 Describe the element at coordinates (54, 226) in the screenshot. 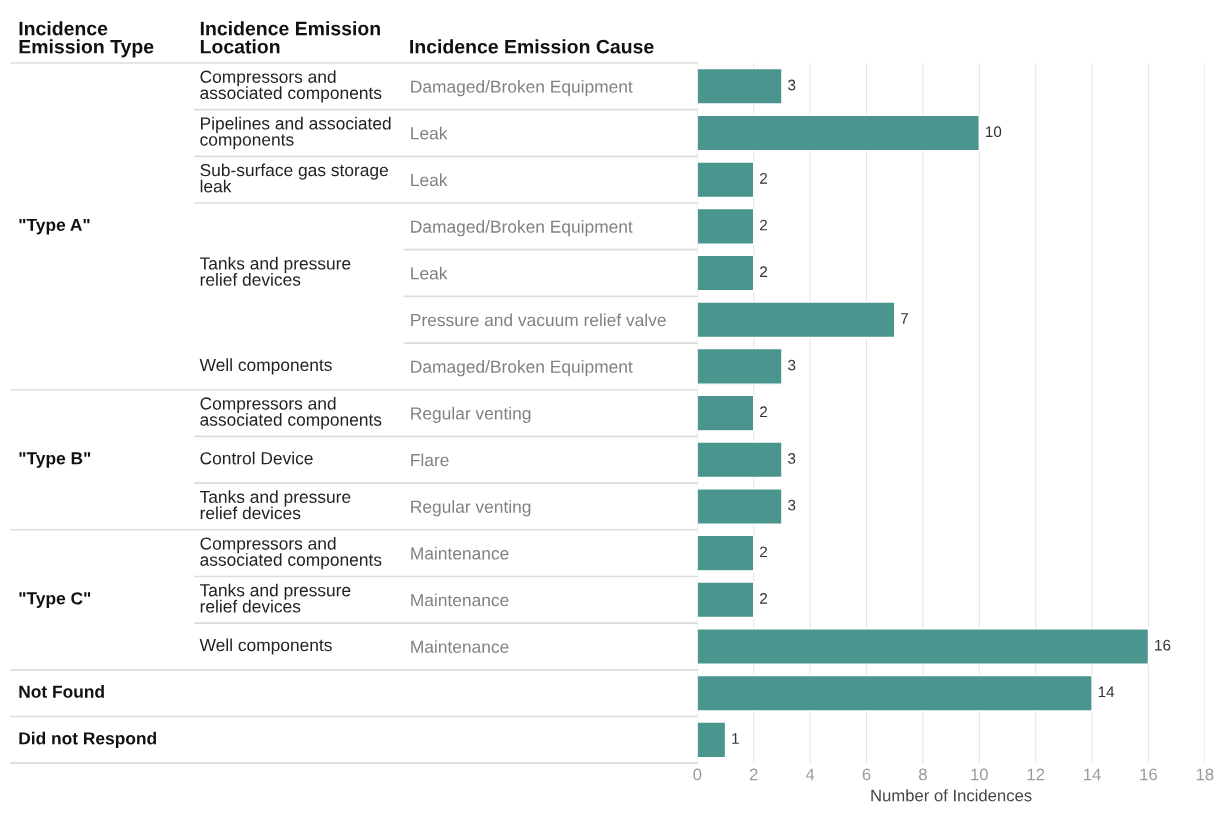

I see `text: "Type A"` at that location.